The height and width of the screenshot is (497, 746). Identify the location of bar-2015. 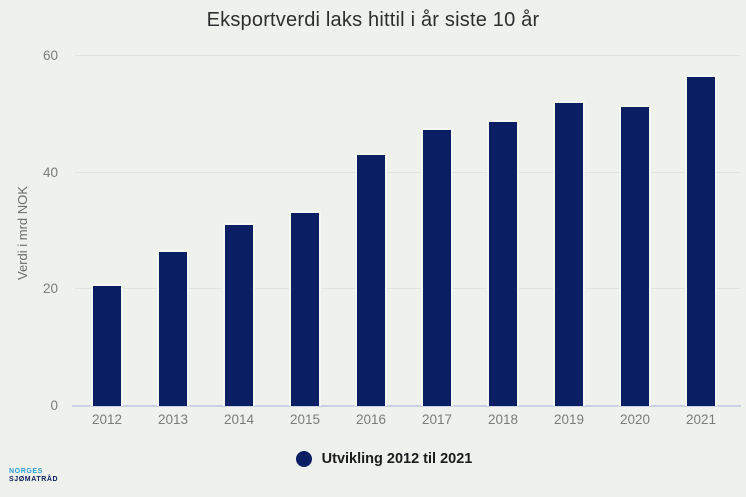
(305, 308).